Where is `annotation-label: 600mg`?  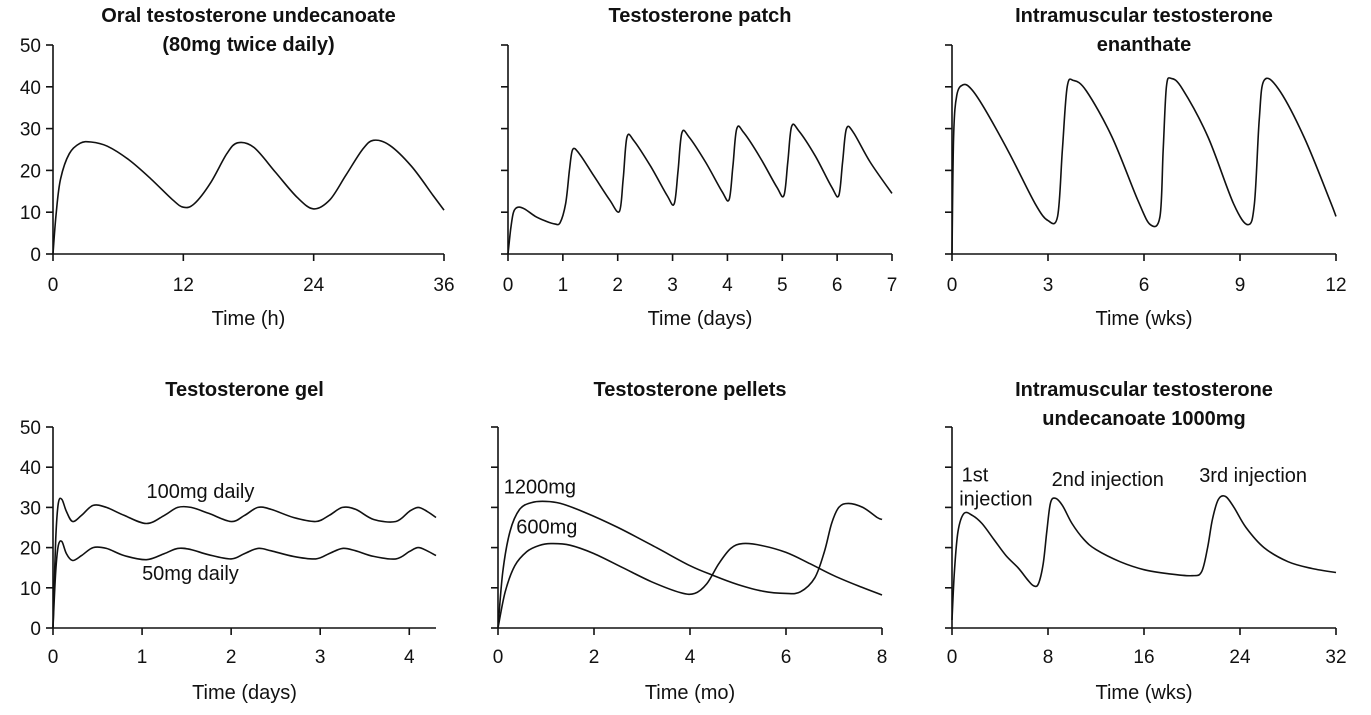 annotation-label: 600mg is located at coordinates (546, 528).